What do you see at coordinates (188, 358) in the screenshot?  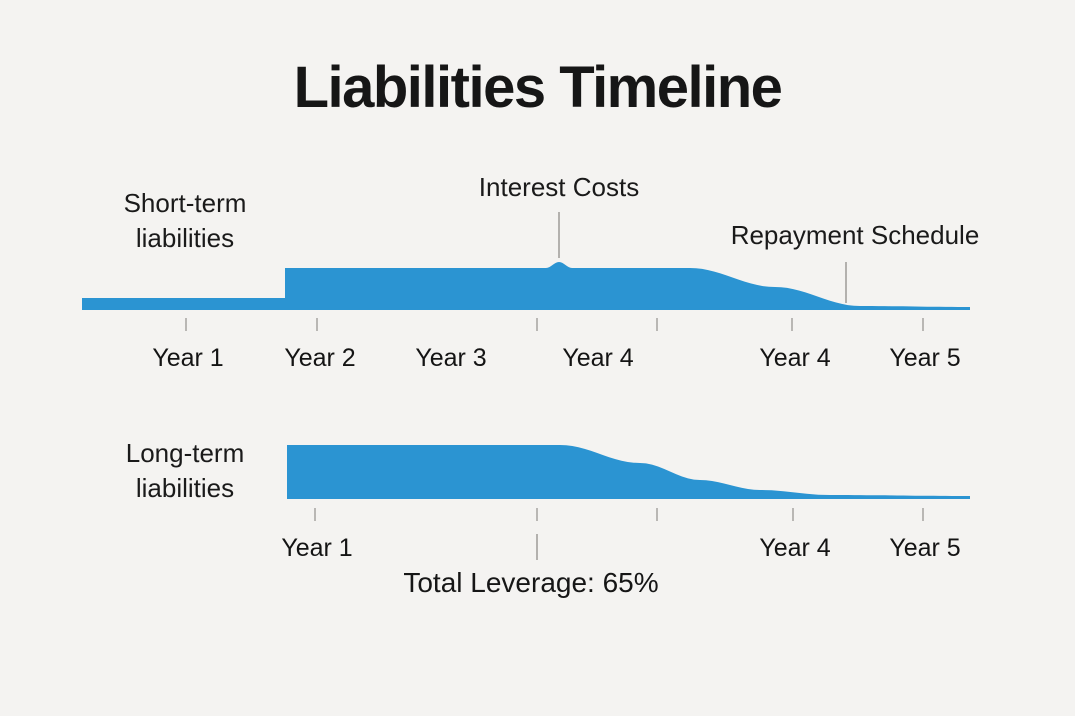 I see `axis-year-label-short-term: Year 1` at bounding box center [188, 358].